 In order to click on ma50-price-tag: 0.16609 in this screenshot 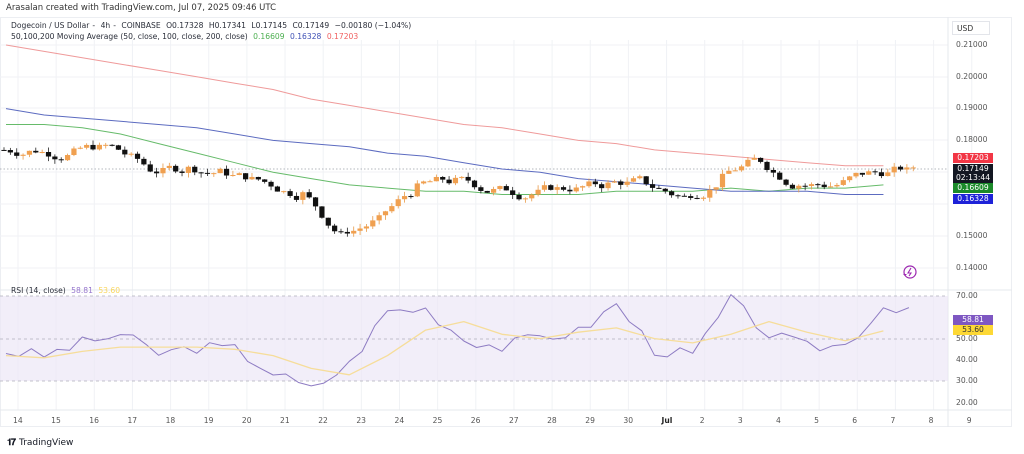, I will do `click(973, 188)`.